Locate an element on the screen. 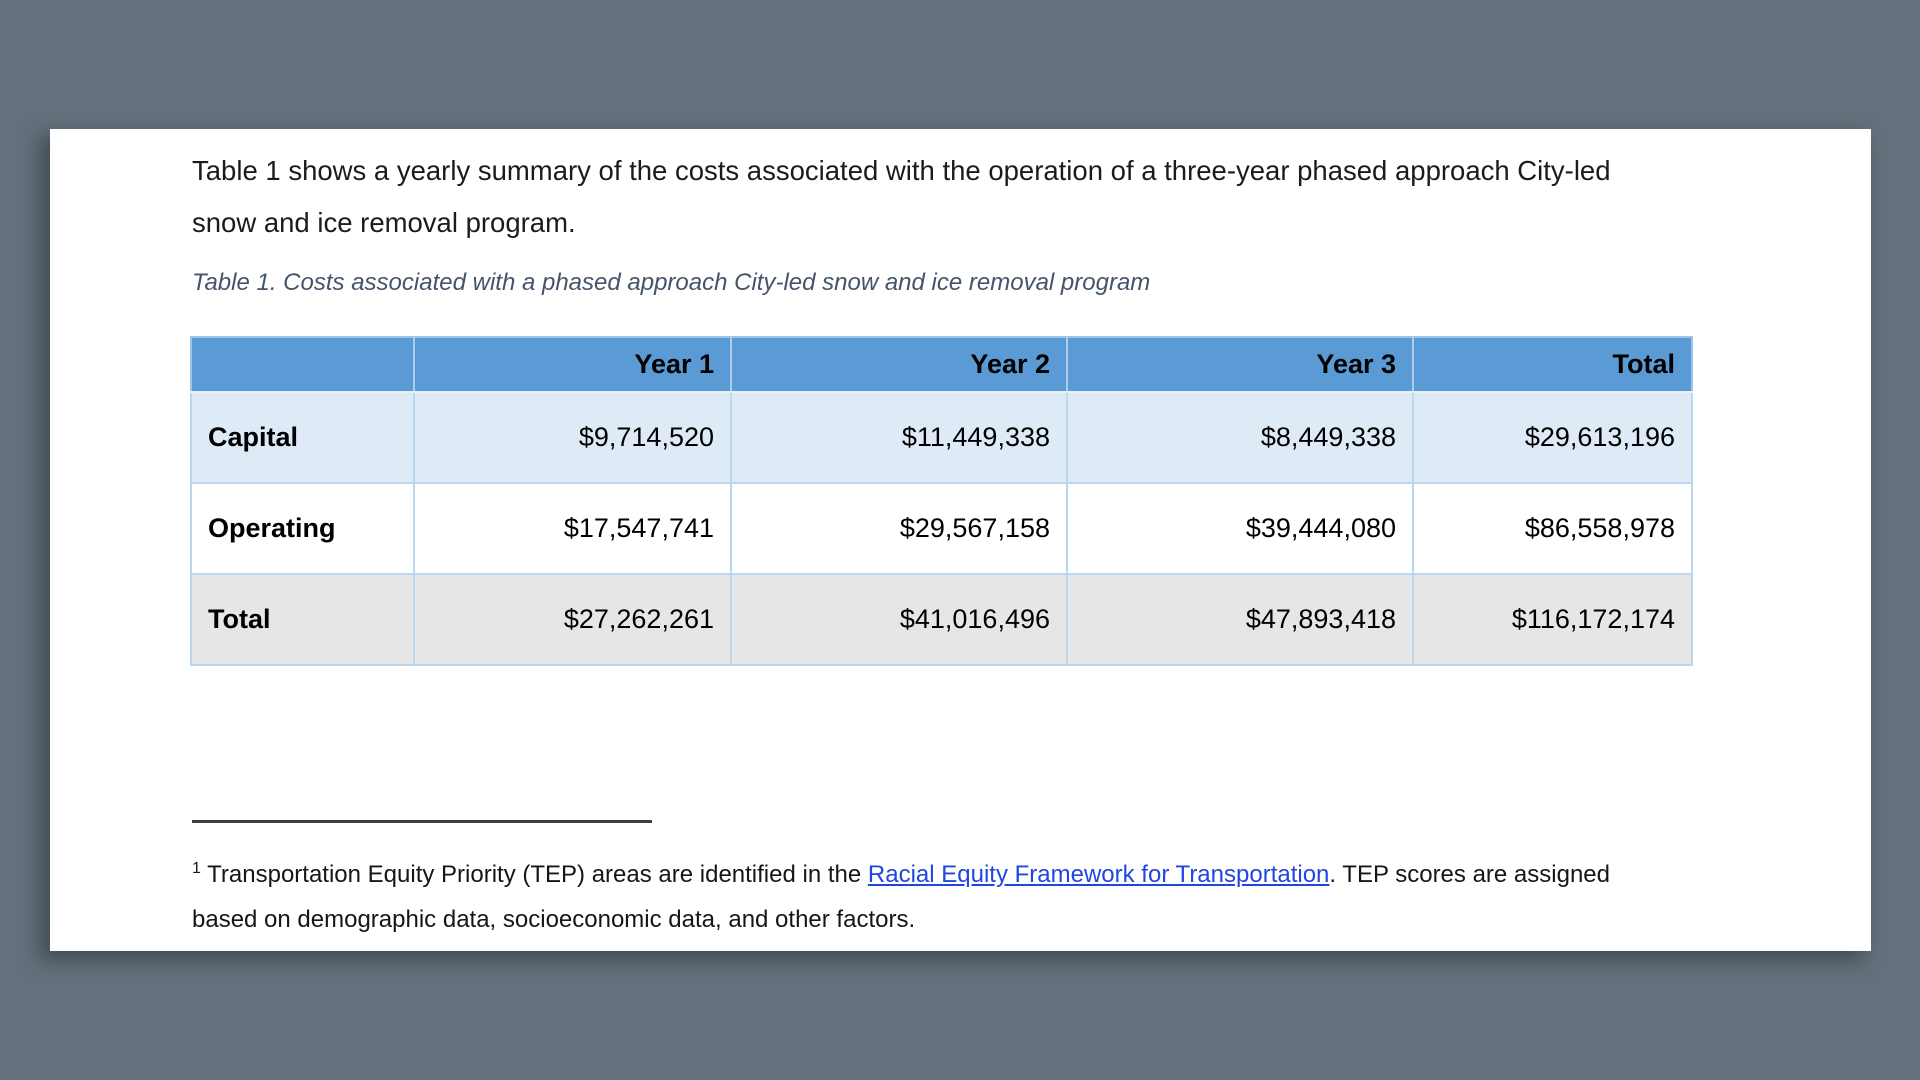 This screenshot has height=1080, width=1920. row-label: Operating is located at coordinates (302, 528).